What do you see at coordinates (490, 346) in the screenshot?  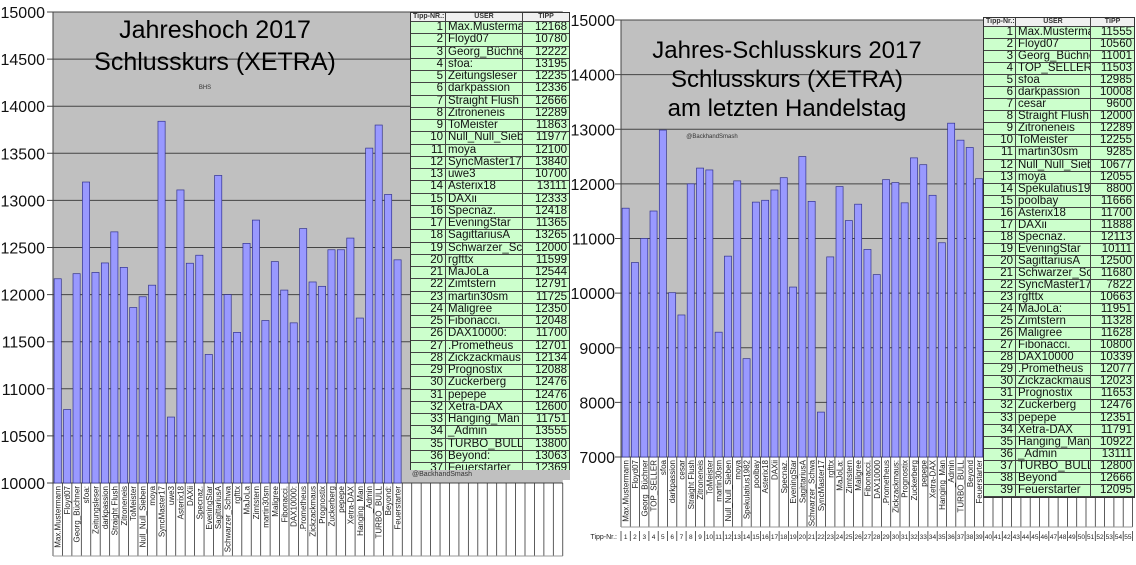 I see `table-row: 27 .Prometheus 12701` at bounding box center [490, 346].